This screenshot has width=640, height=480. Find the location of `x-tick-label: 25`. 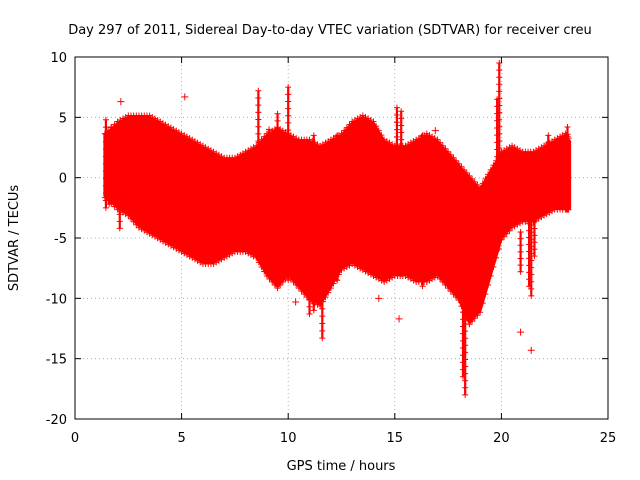

x-tick-label: 25 is located at coordinates (608, 438).